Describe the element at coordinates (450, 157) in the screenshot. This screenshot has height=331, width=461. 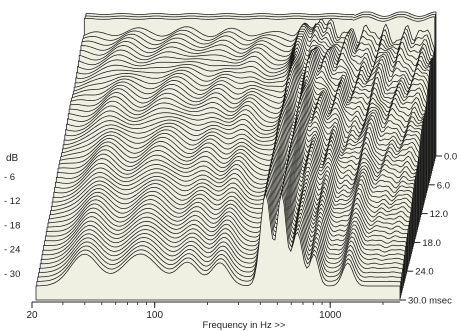
I see `z-tick-label: 0.0` at that location.